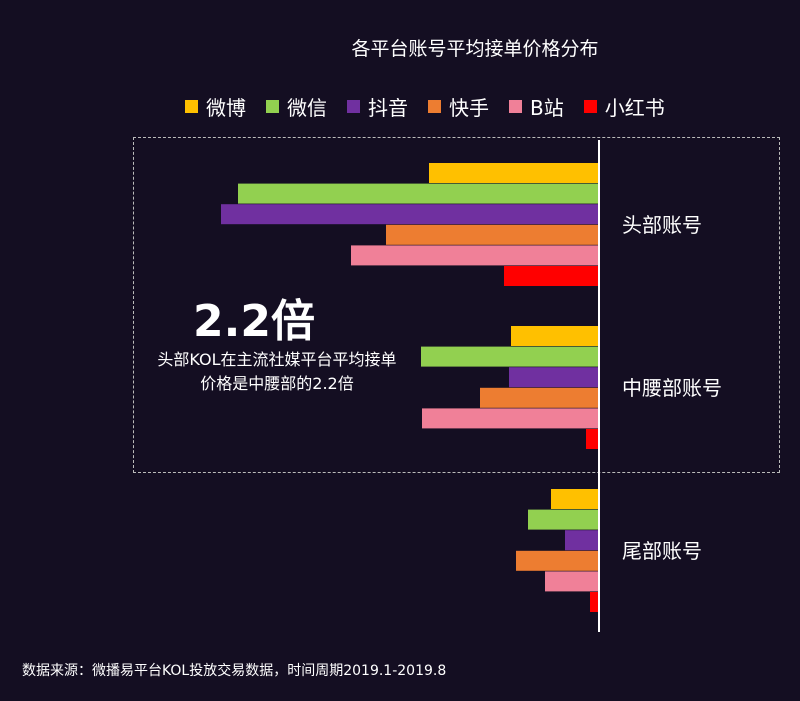 The image size is (800, 701). I want to click on bar-抖音-尾部账号, so click(582, 540).